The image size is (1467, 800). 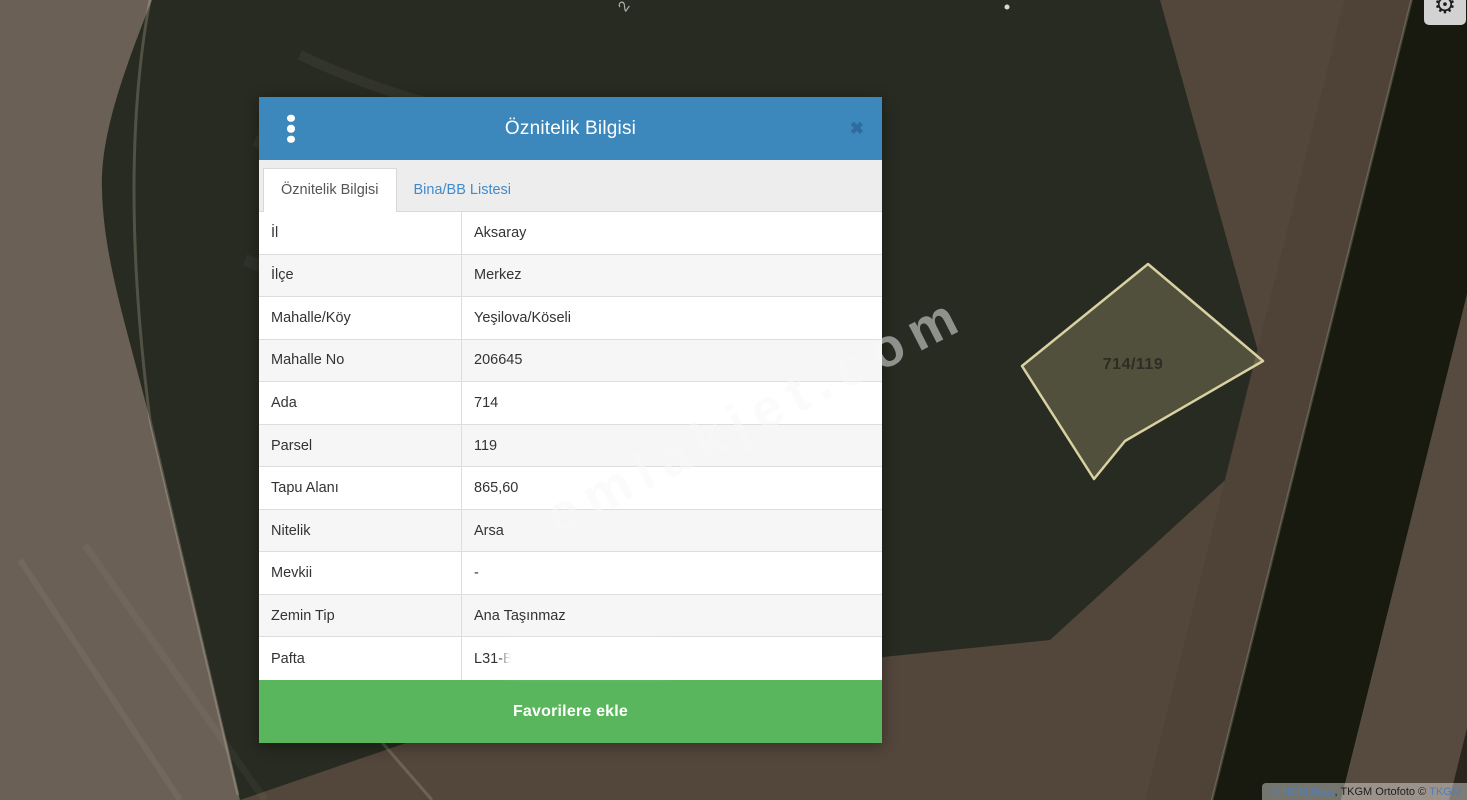 What do you see at coordinates (856, 128) in the screenshot?
I see `close-icon: ✖` at bounding box center [856, 128].